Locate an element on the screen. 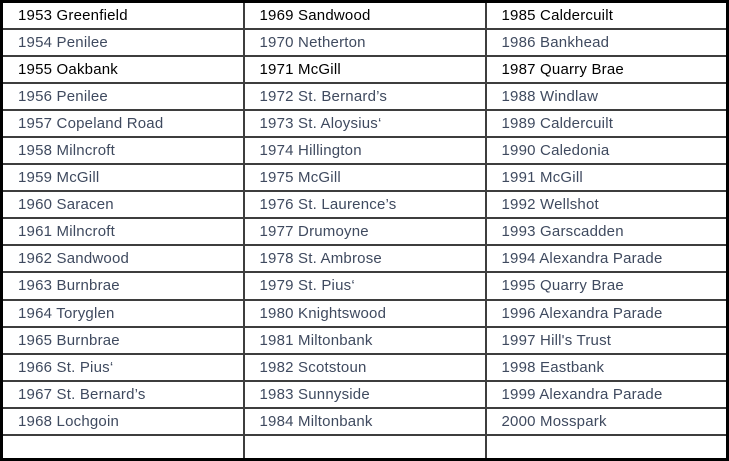 This screenshot has height=461, width=729. table-row: 1955 Oakbank 1971 McGill 1987 Quarry Brae is located at coordinates (364, 70).